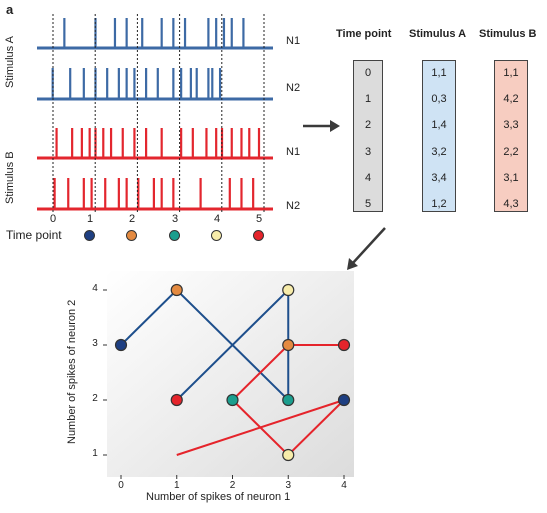 The height and width of the screenshot is (513, 547). I want to click on neuron-label-b-n2: N2, so click(293, 206).